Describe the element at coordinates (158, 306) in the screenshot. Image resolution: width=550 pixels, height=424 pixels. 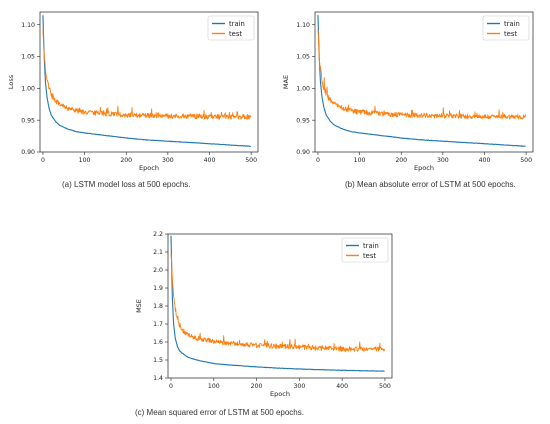
I see `y-tick-label: 1.8` at that location.